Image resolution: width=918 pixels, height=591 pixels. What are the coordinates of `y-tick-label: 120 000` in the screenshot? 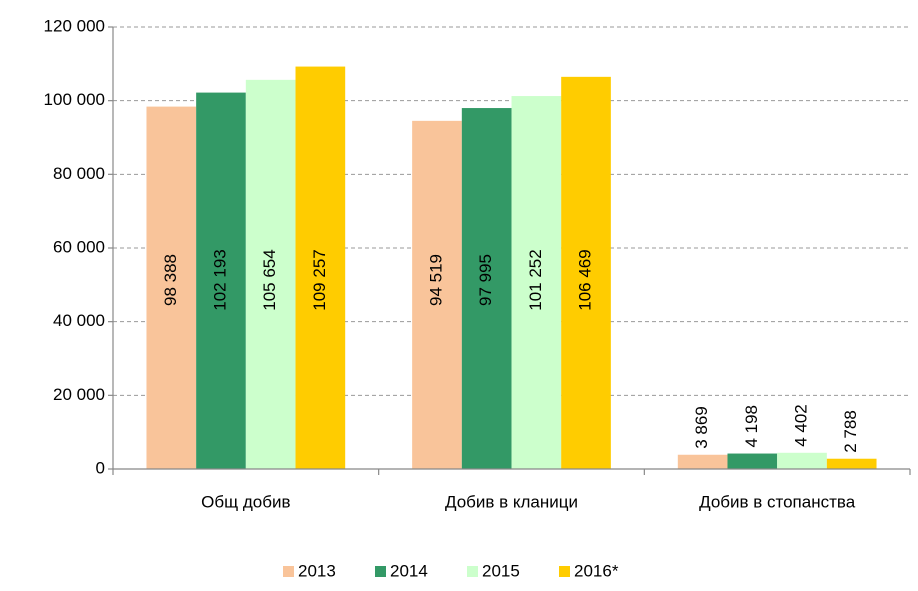 It's located at (74, 25).